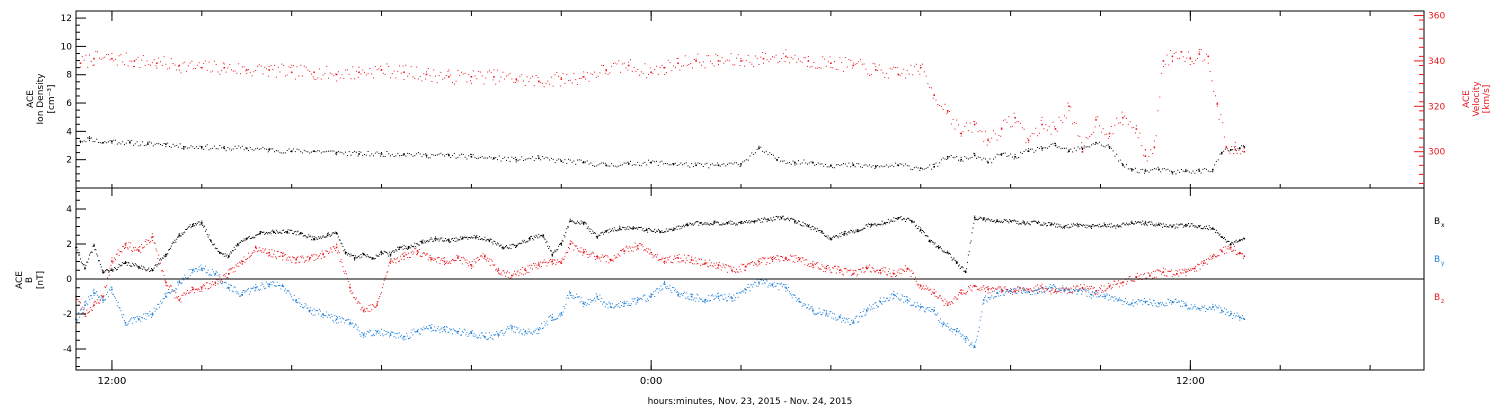 Image resolution: width=1500 pixels, height=410 pixels. What do you see at coordinates (1042, 287) in the screenshot?
I see `bz-point` at bounding box center [1042, 287].